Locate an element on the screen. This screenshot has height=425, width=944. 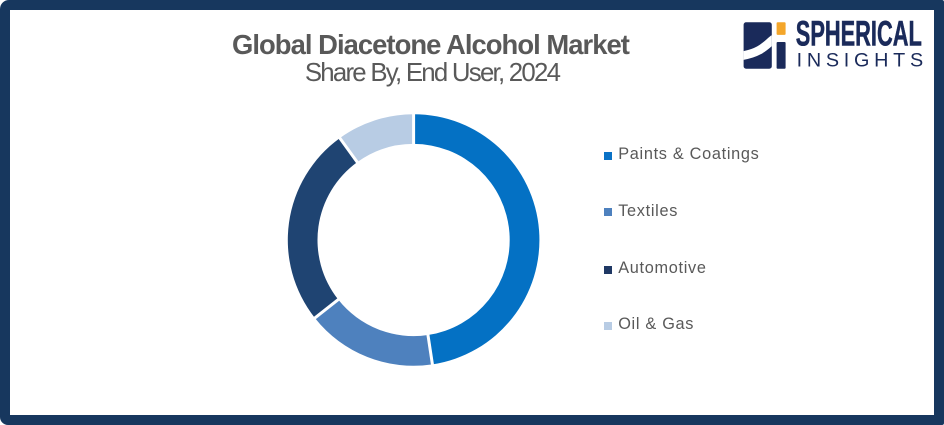
svg-text: SPHERICAL is located at coordinates (859, 34).